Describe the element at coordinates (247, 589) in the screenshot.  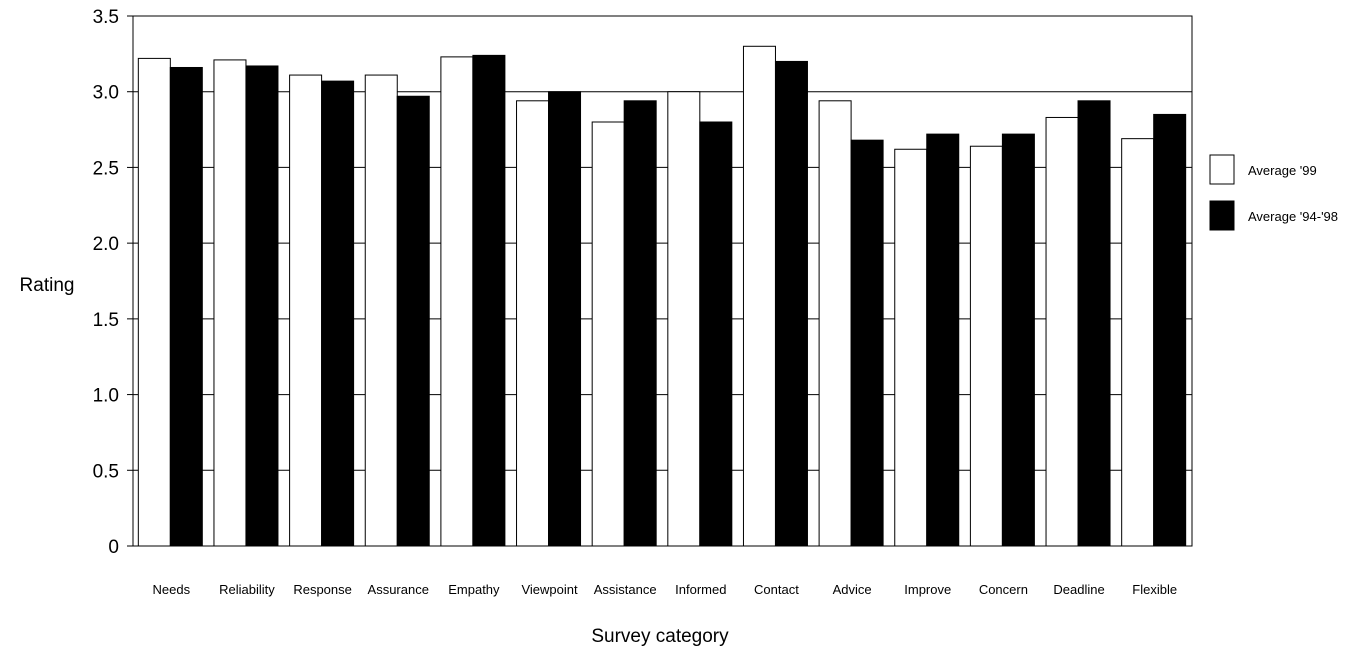
I see `x-category-label: Reliability` at that location.